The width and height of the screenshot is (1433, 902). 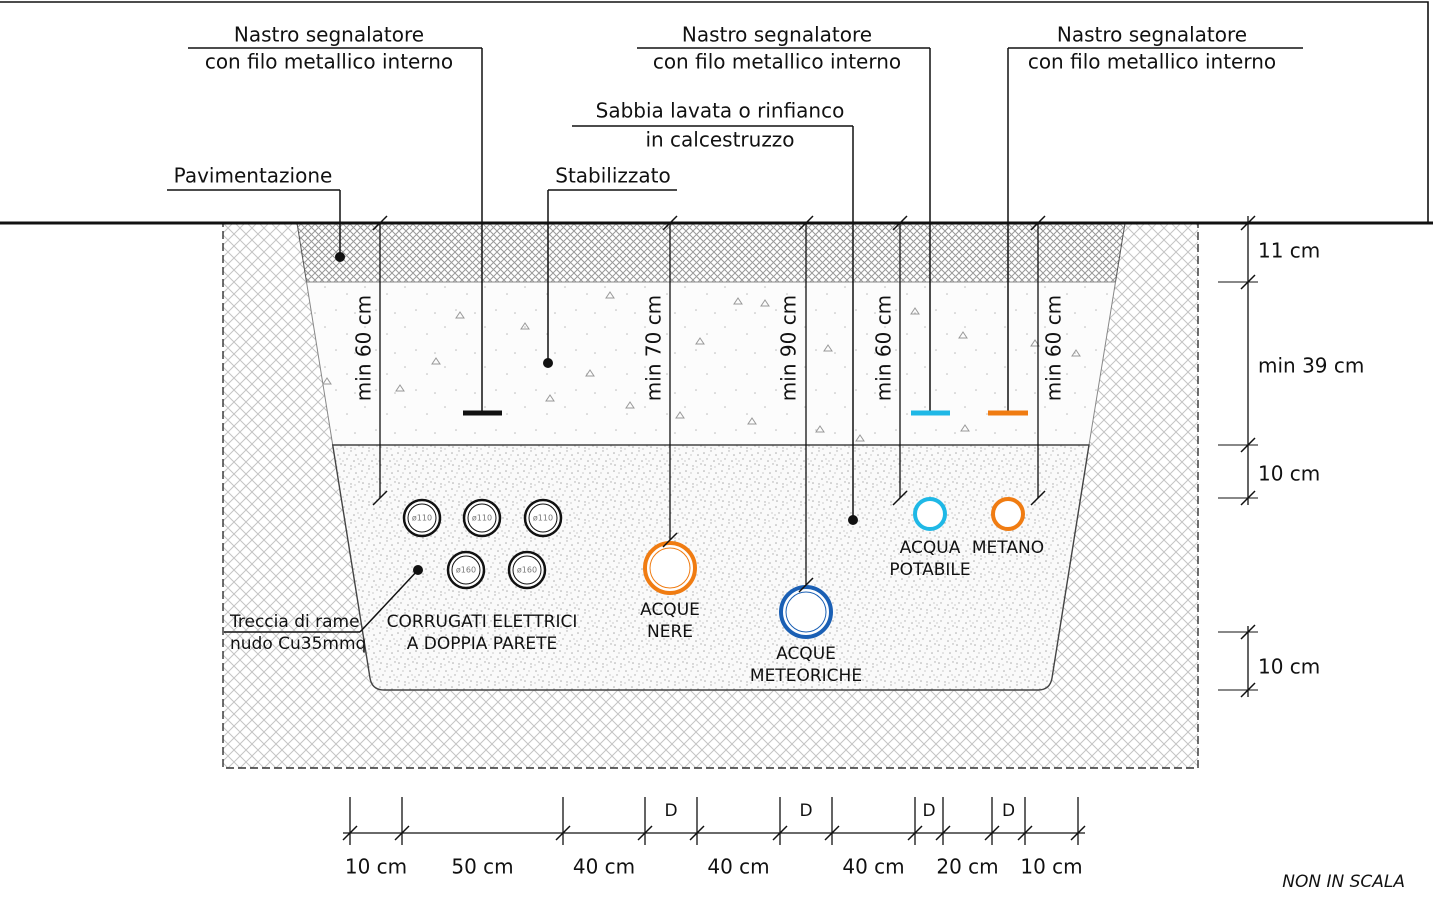 I want to click on label: Stabilizzato, so click(x=613, y=176).